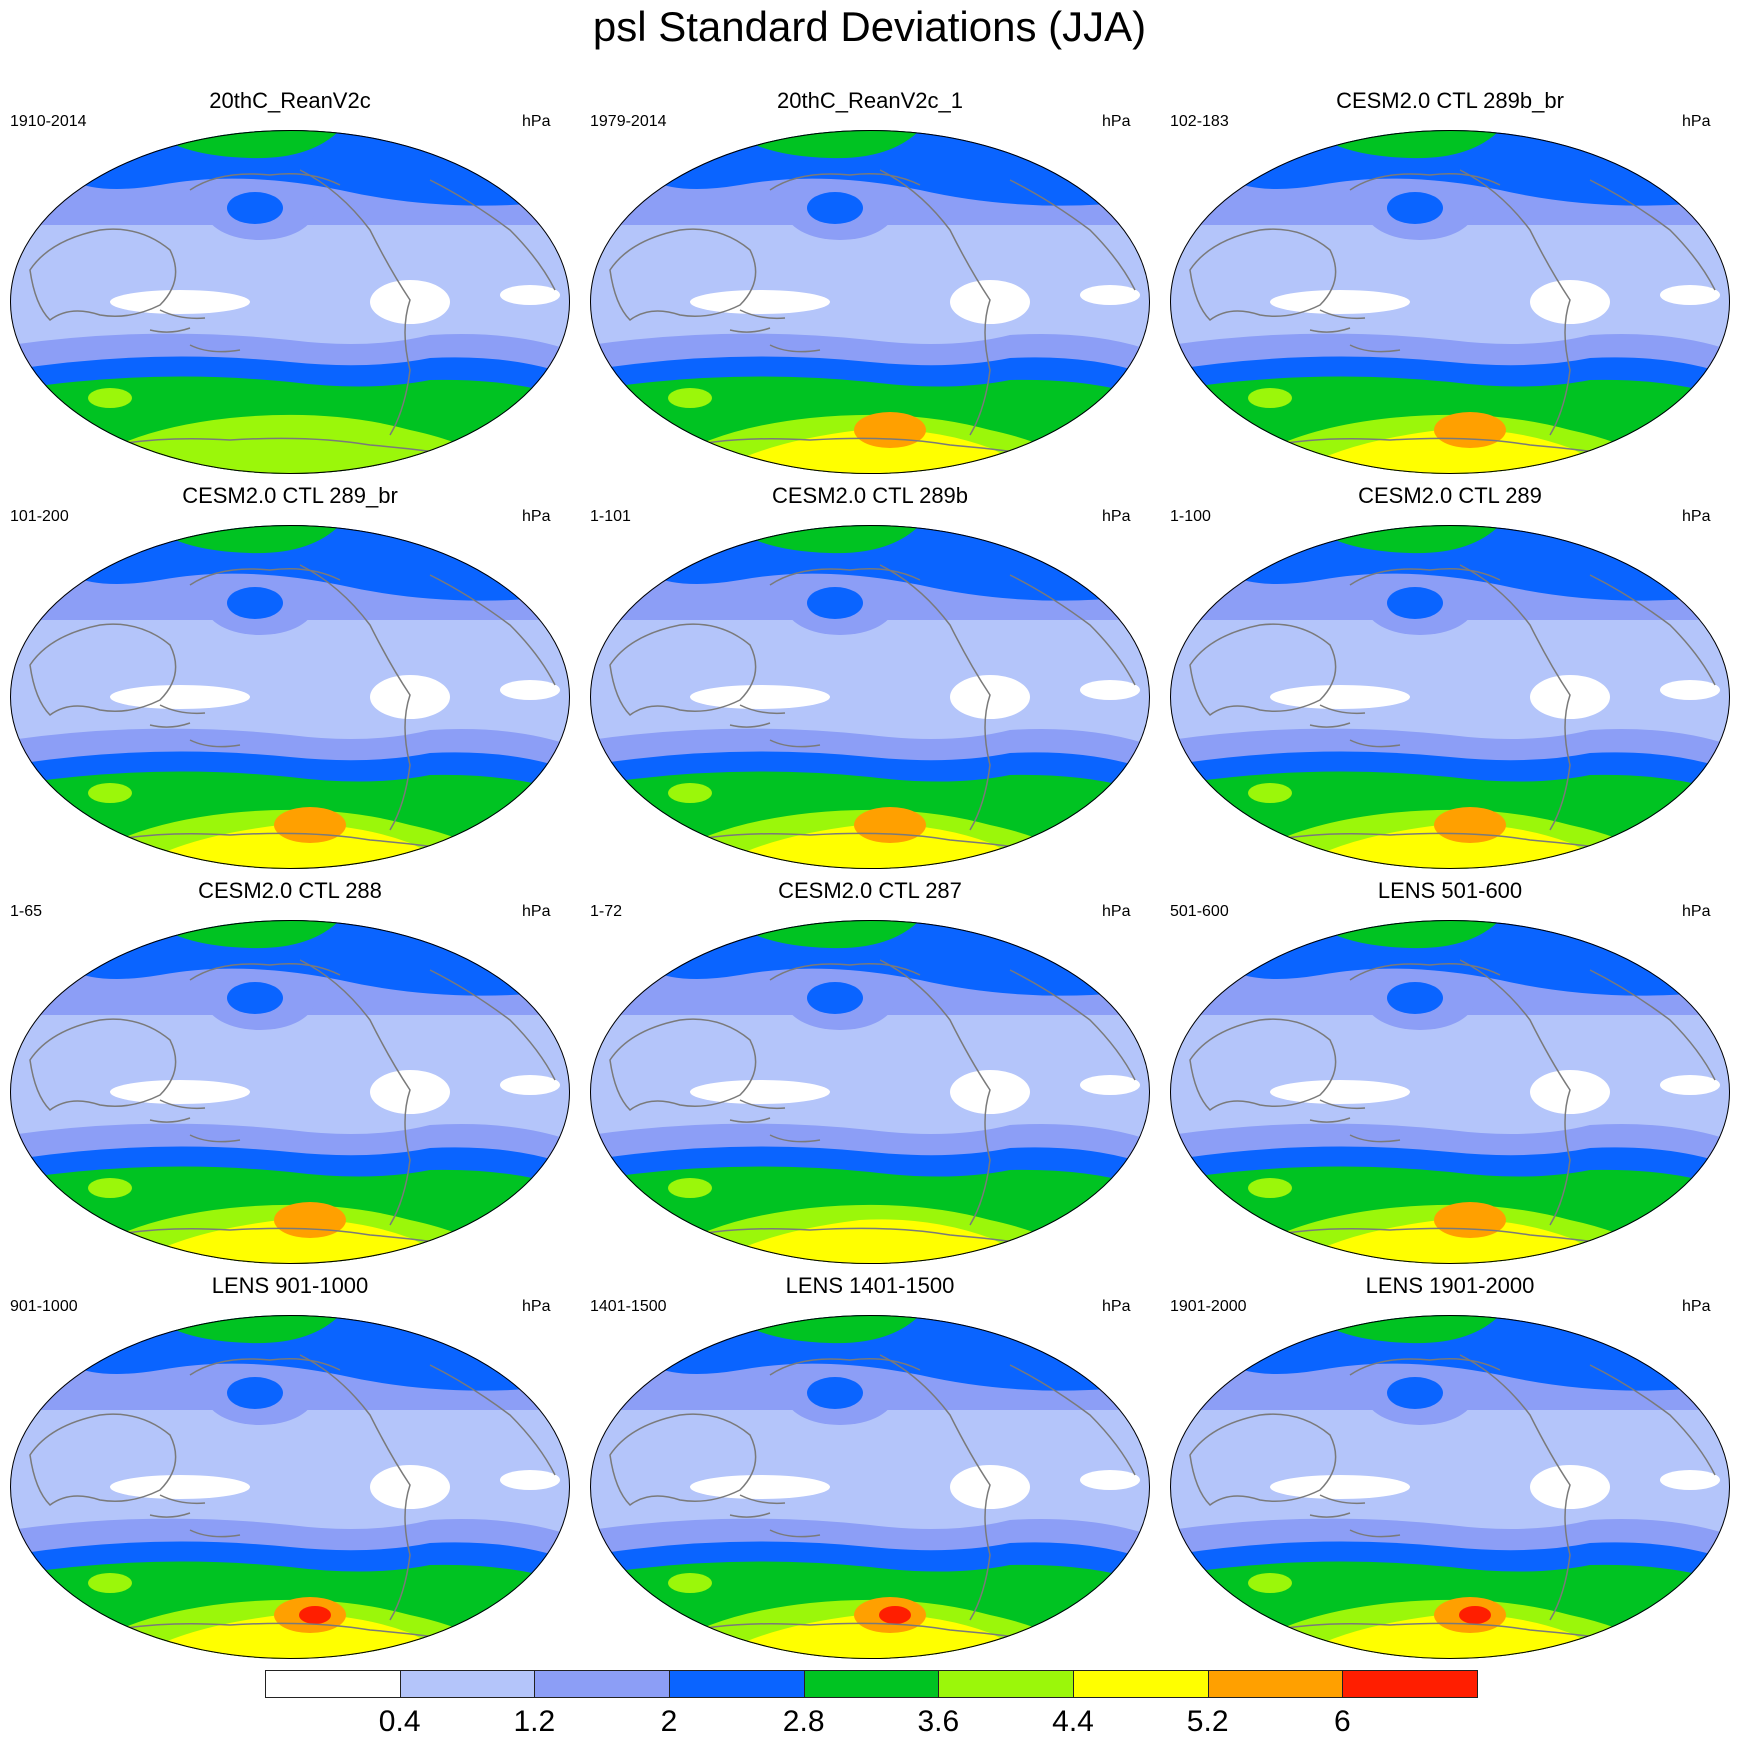  What do you see at coordinates (1450, 890) in the screenshot?
I see `panel-title: LENS 501-600` at bounding box center [1450, 890].